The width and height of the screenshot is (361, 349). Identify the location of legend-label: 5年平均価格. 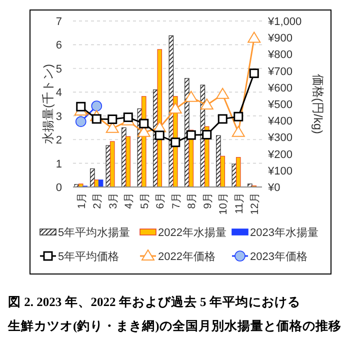
(89, 257).